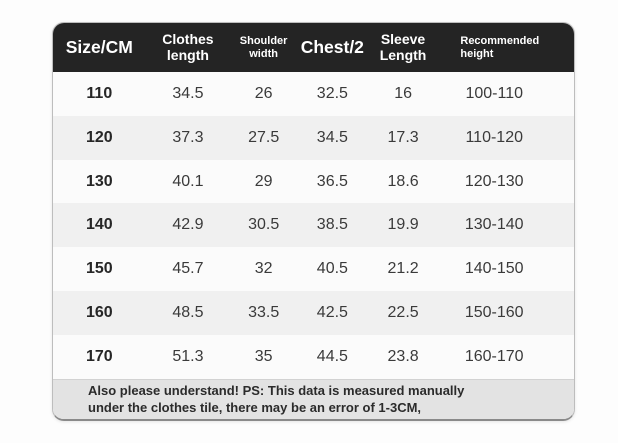  I want to click on table-cell: 42.9, so click(188, 225).